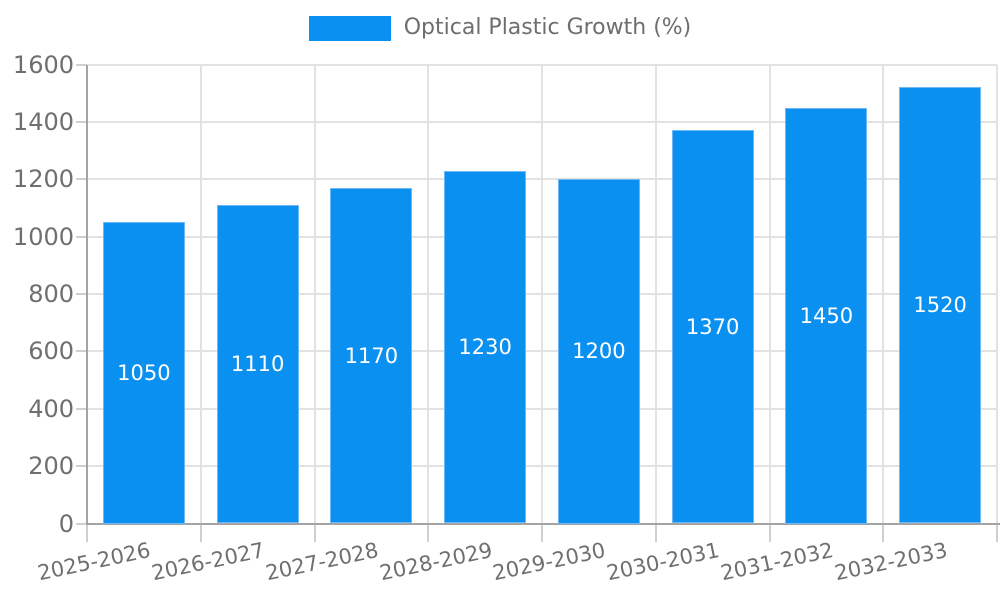 Image resolution: width=1000 pixels, height=600 pixels. Describe the element at coordinates (66, 523) in the screenshot. I see `y-axis-label: 0` at that location.